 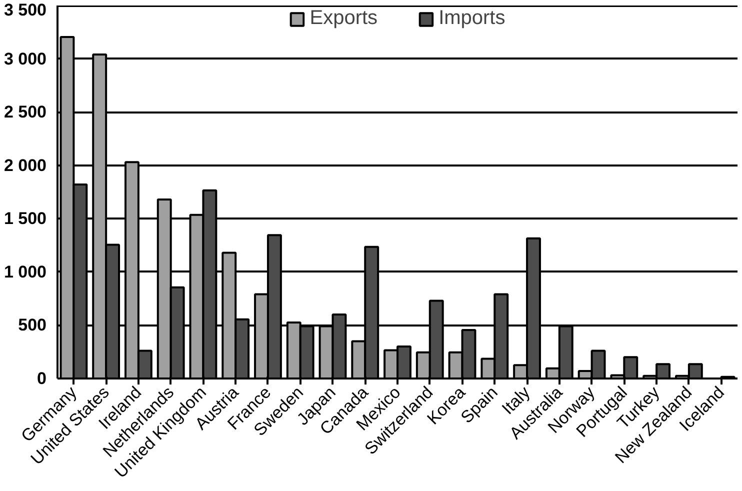 I want to click on y-tick-label: 0, so click(x=42, y=378).